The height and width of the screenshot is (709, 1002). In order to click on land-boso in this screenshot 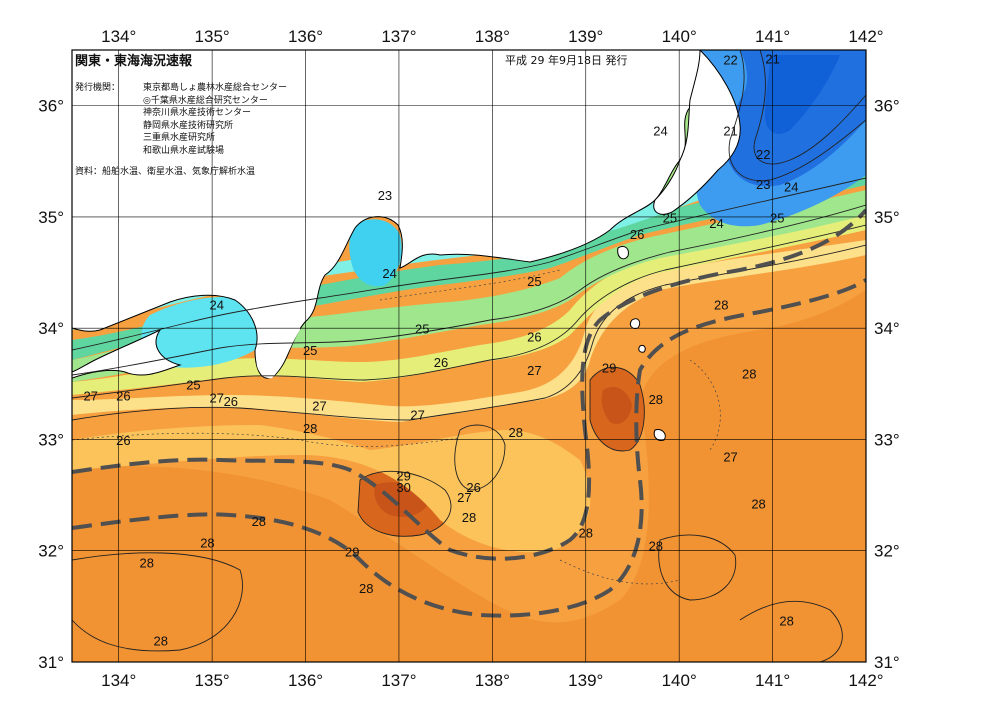, I will do `click(697, 132)`.